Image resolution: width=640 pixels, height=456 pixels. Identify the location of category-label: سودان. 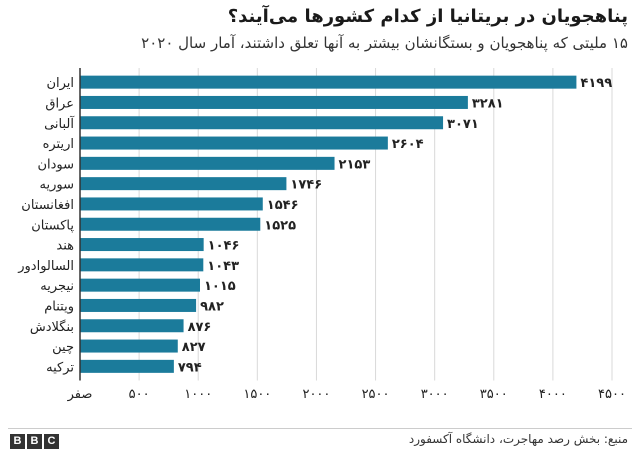
(55, 164).